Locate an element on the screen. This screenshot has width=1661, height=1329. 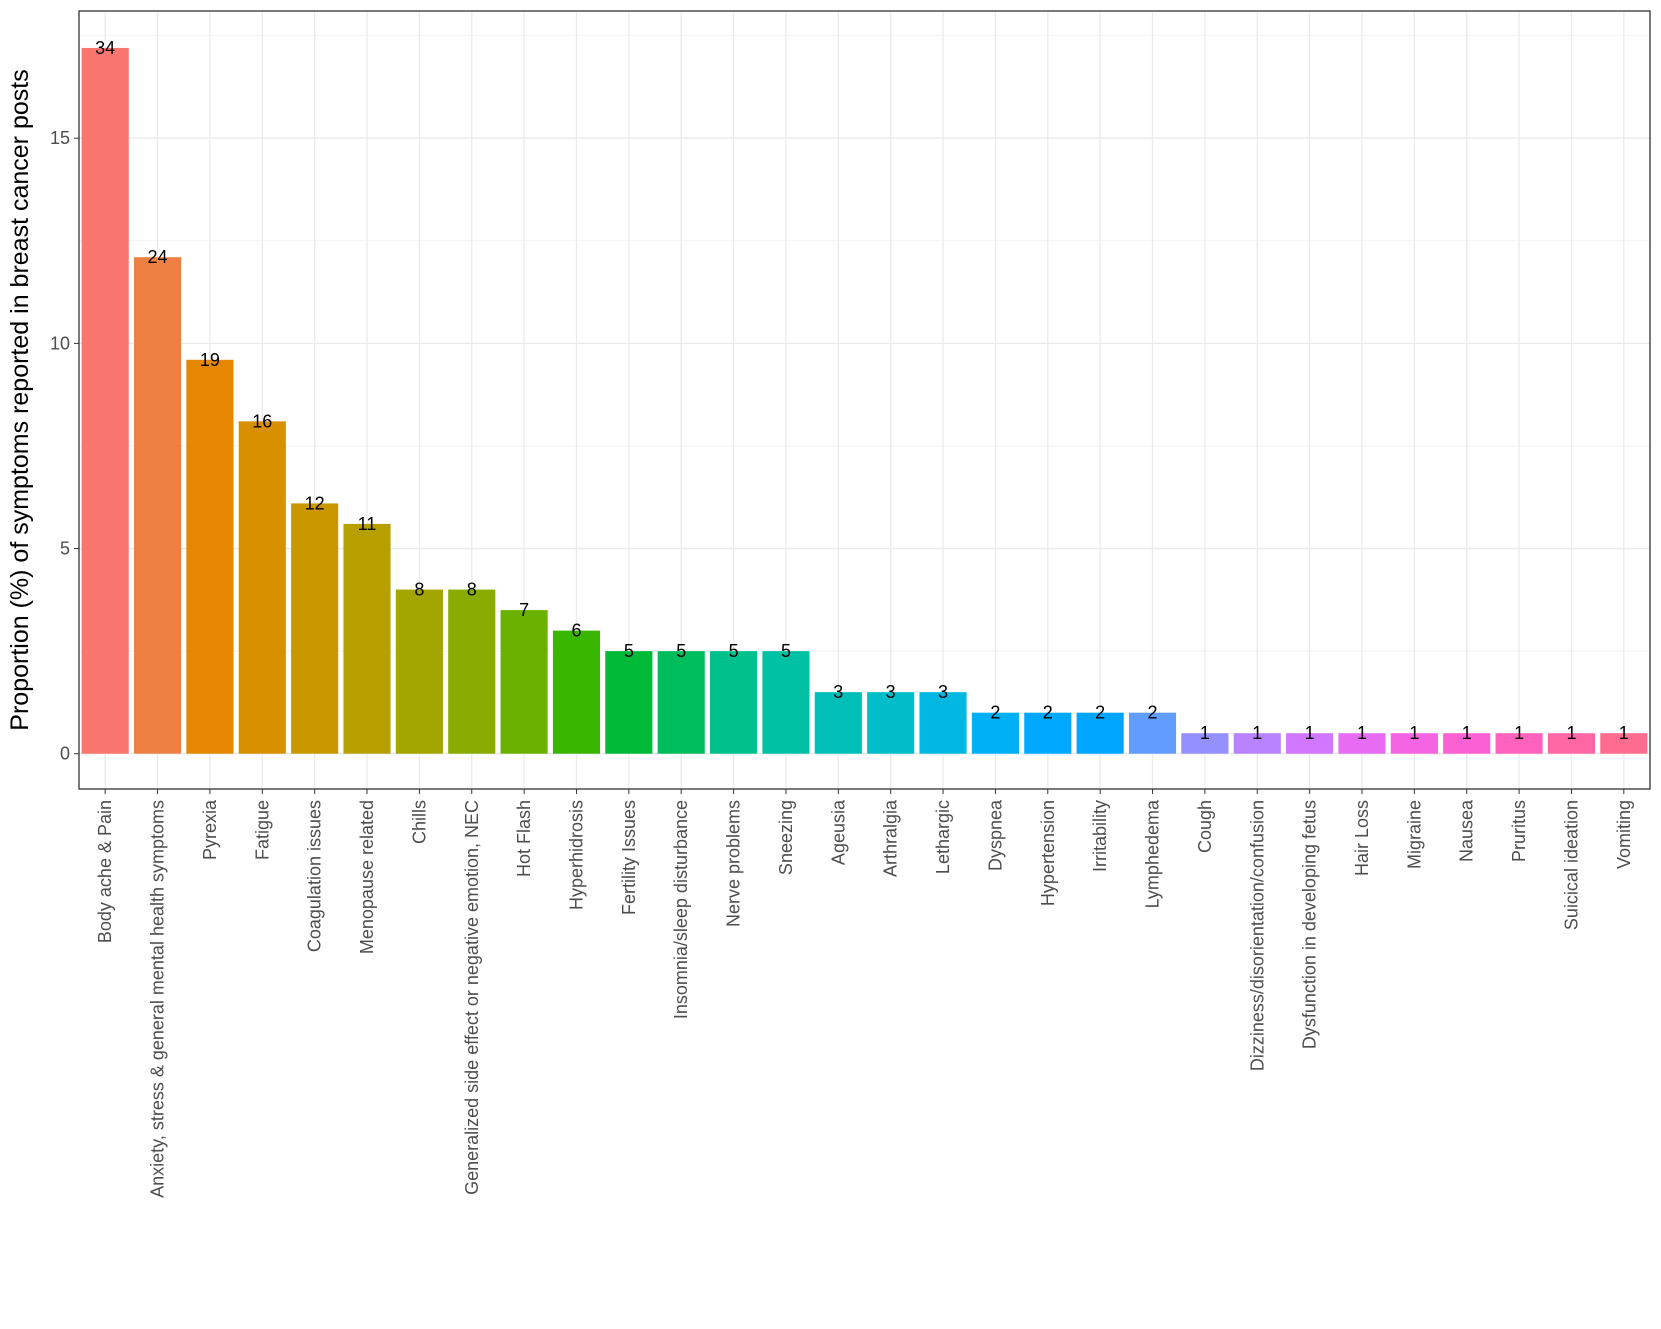
x-tick-label: Pyrexia is located at coordinates (210, 829).